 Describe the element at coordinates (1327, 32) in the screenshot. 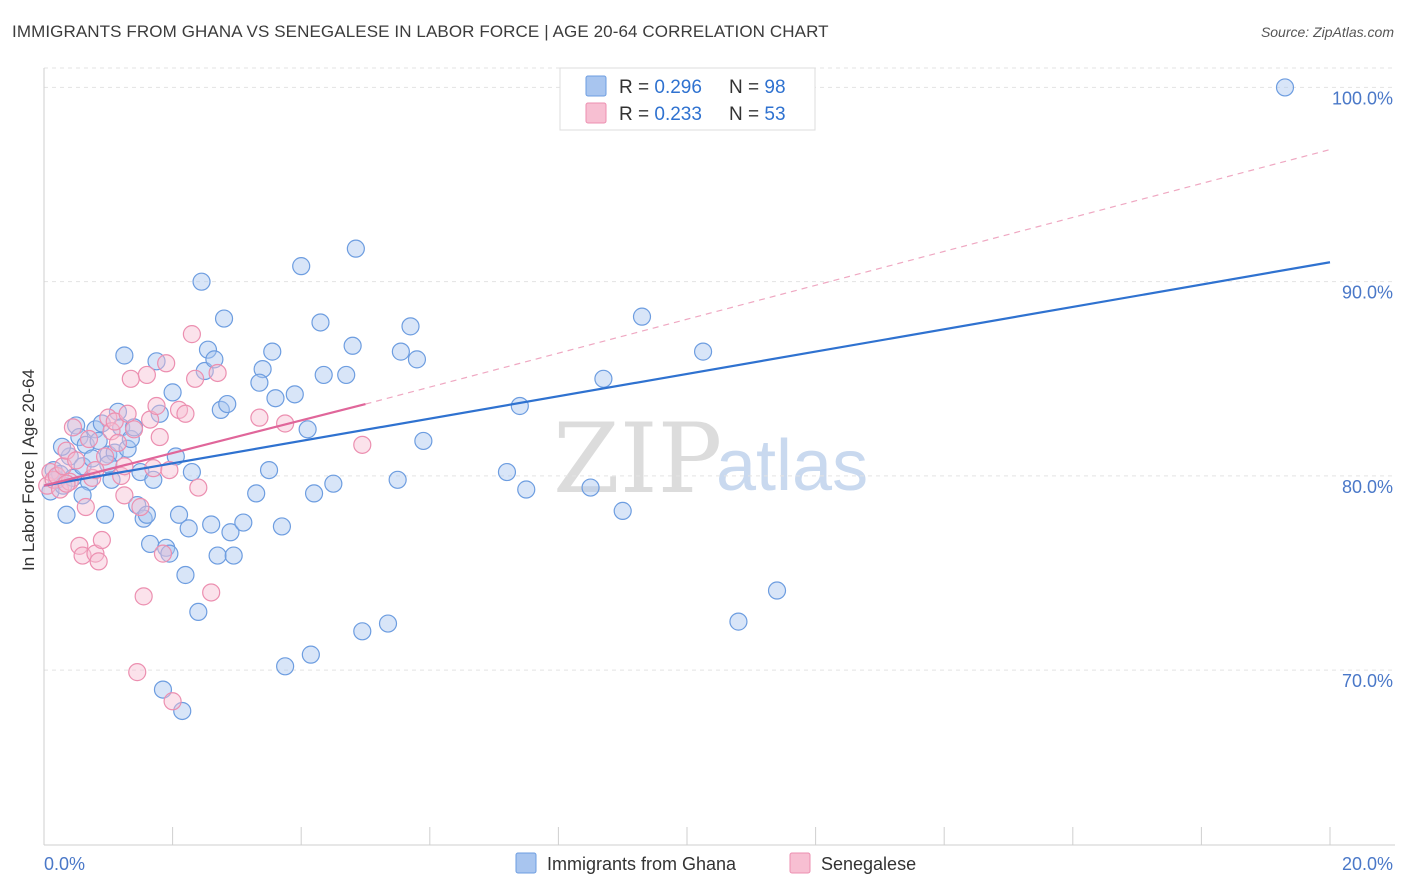

I see `source-label: Source: ZipAtlas.com` at that location.